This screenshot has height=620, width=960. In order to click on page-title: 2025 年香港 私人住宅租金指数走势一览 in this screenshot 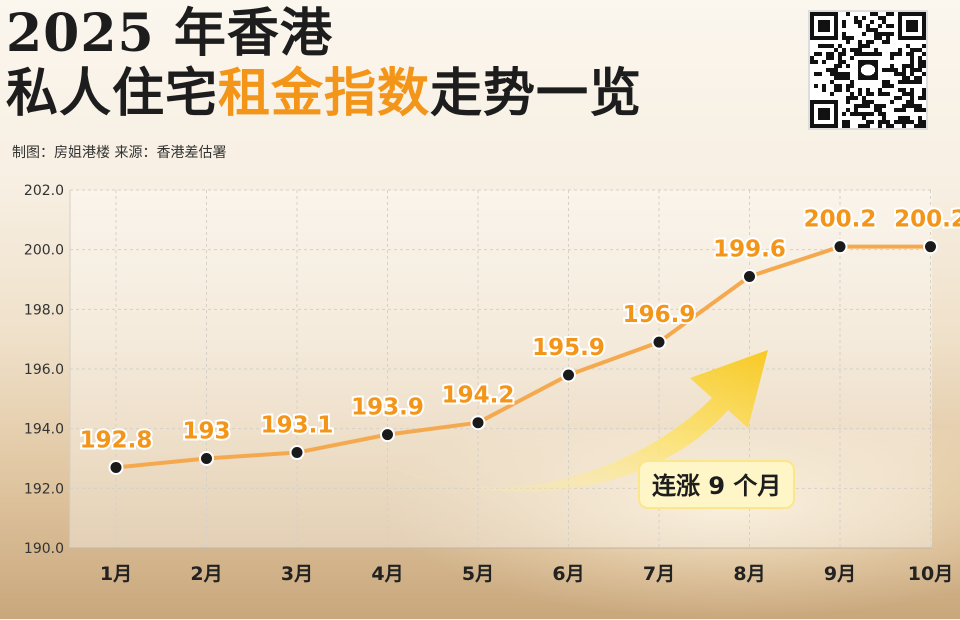, I will do `click(324, 64)`.